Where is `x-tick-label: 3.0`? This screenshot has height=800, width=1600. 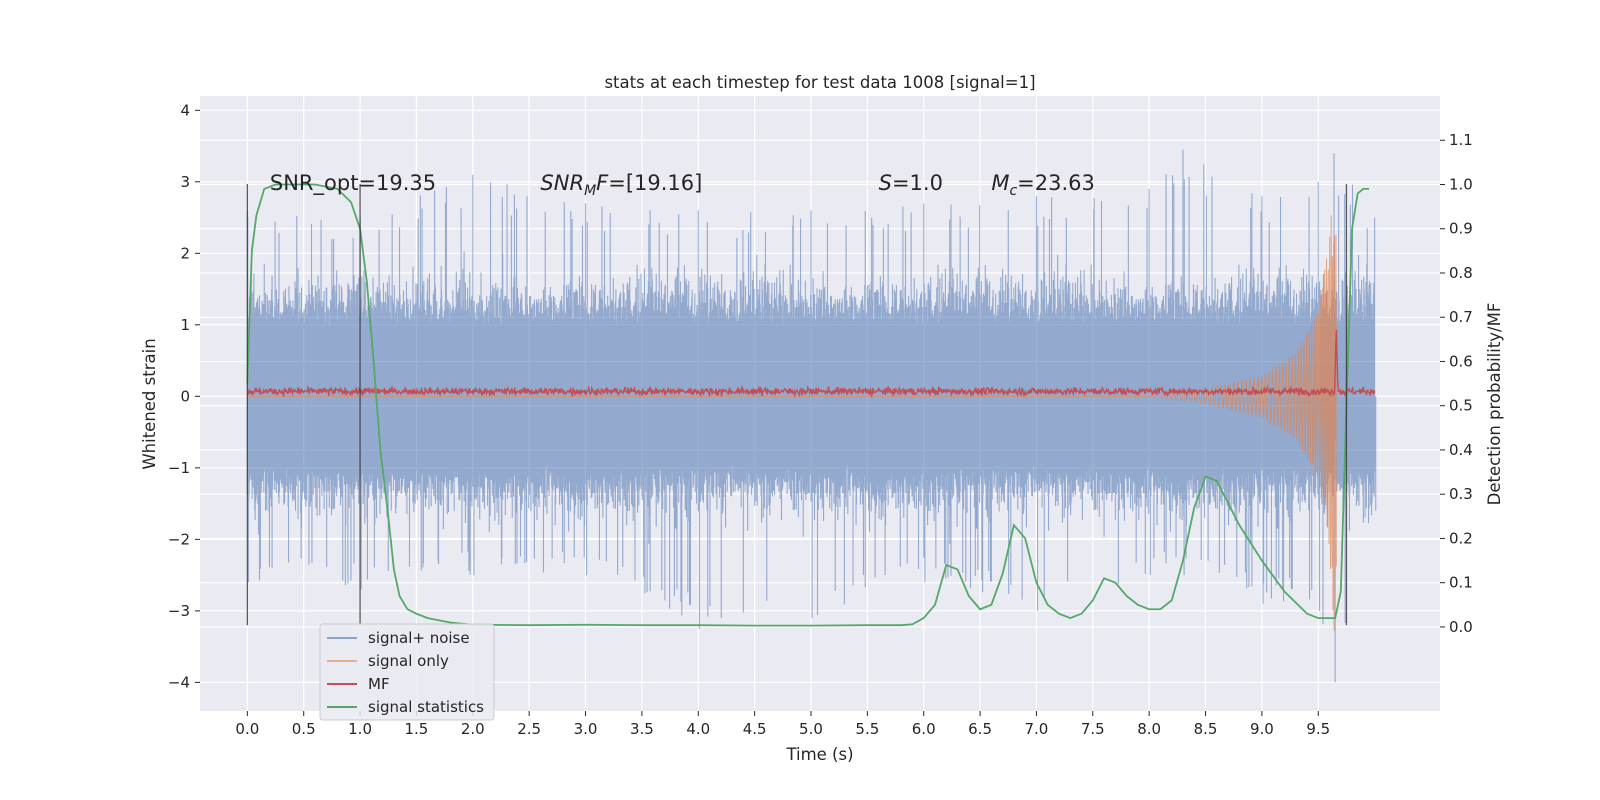
x-tick-label: 3.0 is located at coordinates (586, 729).